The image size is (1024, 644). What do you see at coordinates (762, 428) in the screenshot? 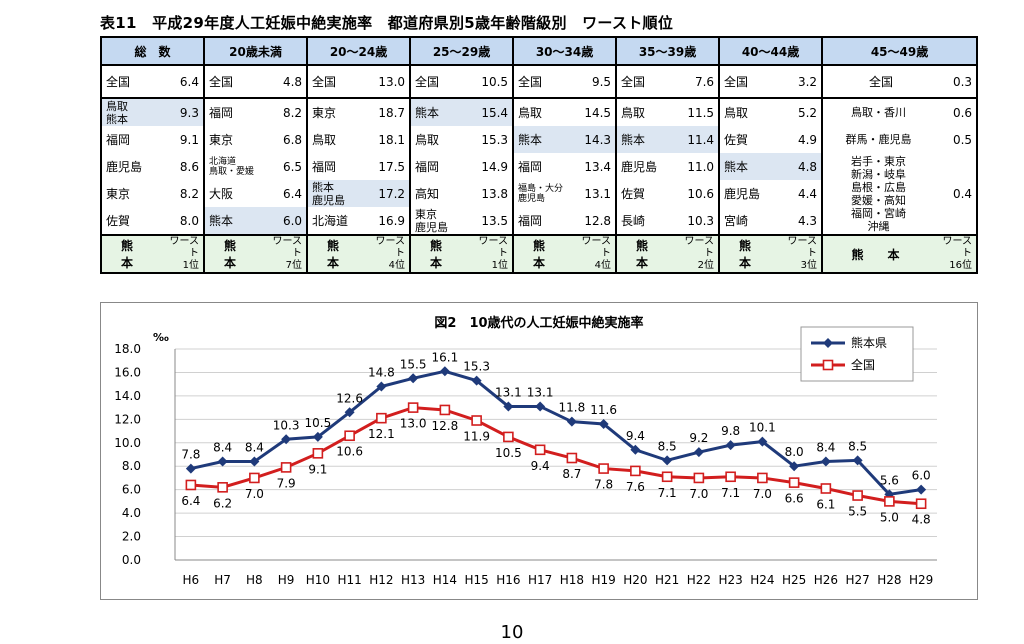
I see `data-label: 10.1` at bounding box center [762, 428].